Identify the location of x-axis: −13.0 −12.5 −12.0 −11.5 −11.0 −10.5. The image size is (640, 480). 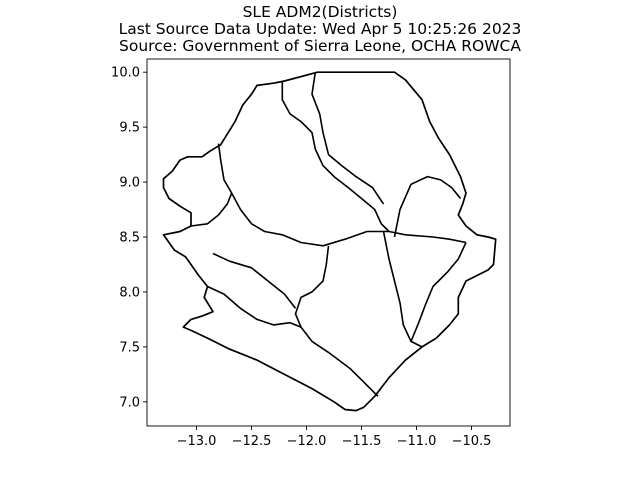
(334, 437).